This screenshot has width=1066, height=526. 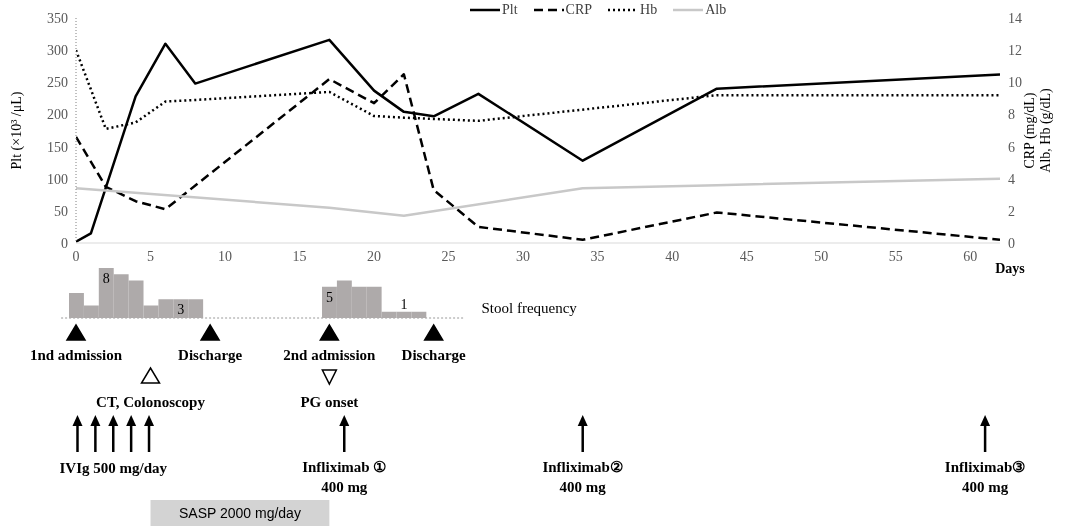 What do you see at coordinates (64, 243) in the screenshot?
I see `y-tick-label: 0` at bounding box center [64, 243].